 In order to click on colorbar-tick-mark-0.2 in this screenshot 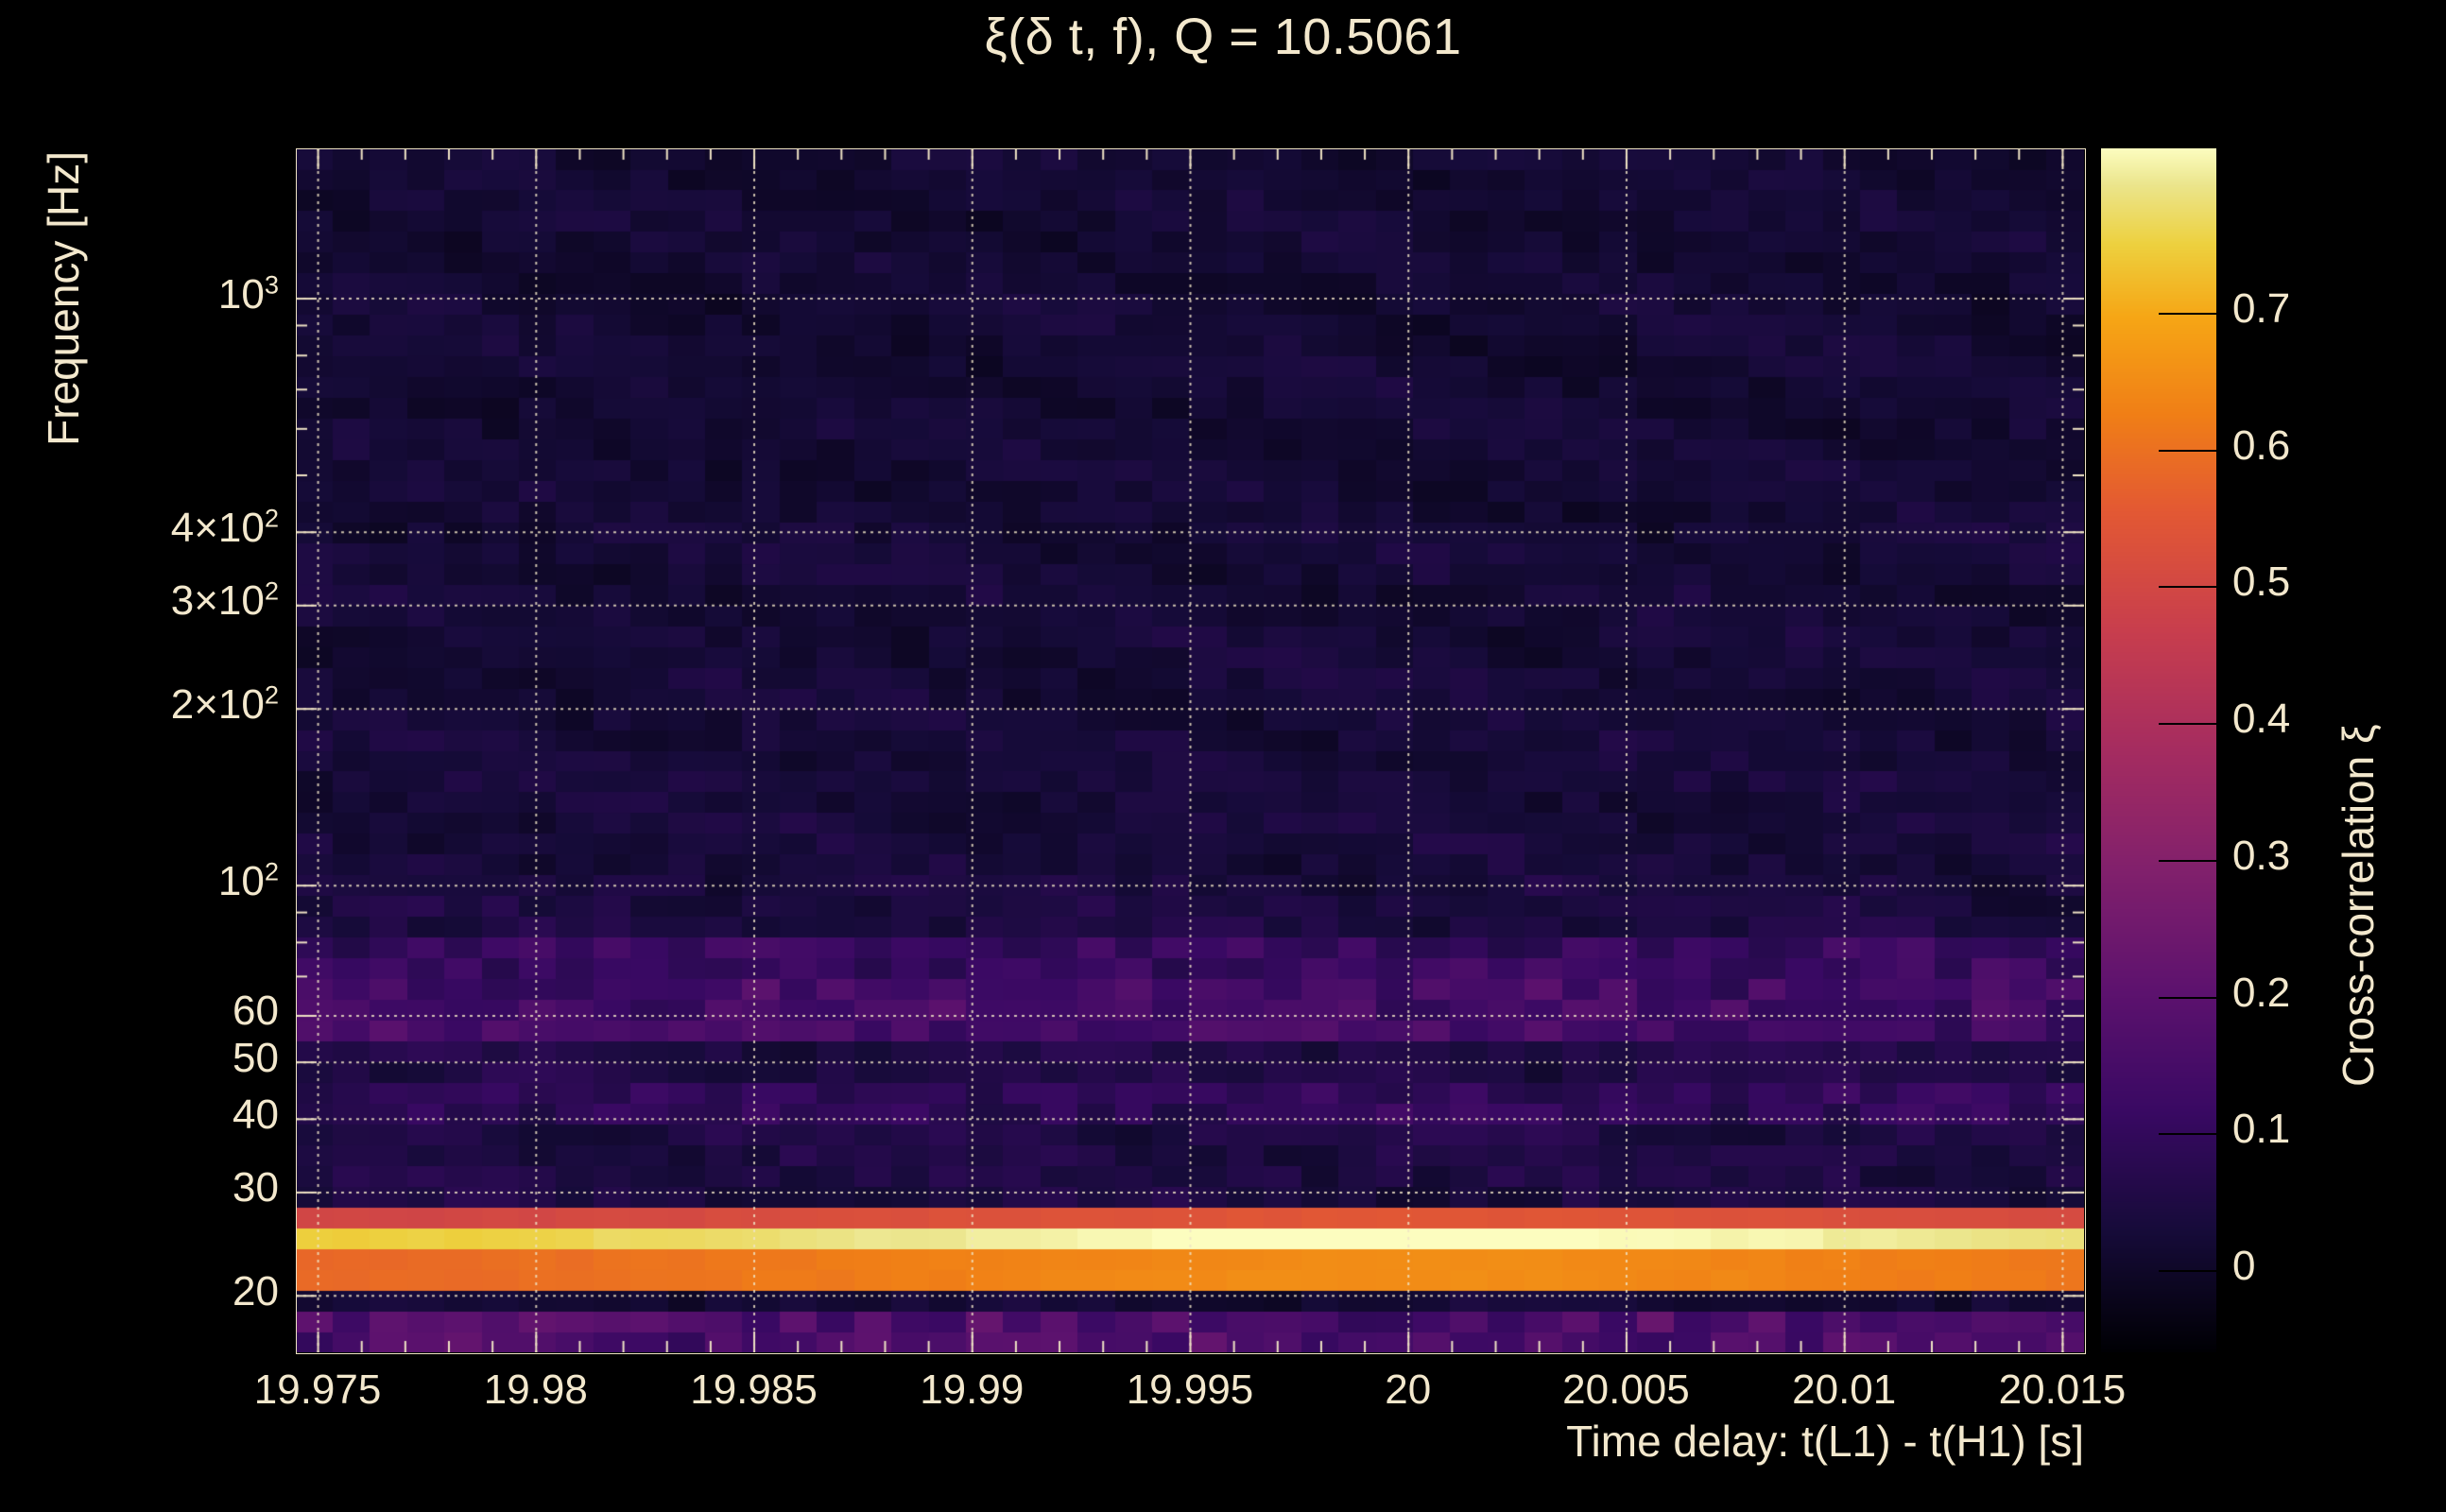, I will do `click(2188, 997)`.